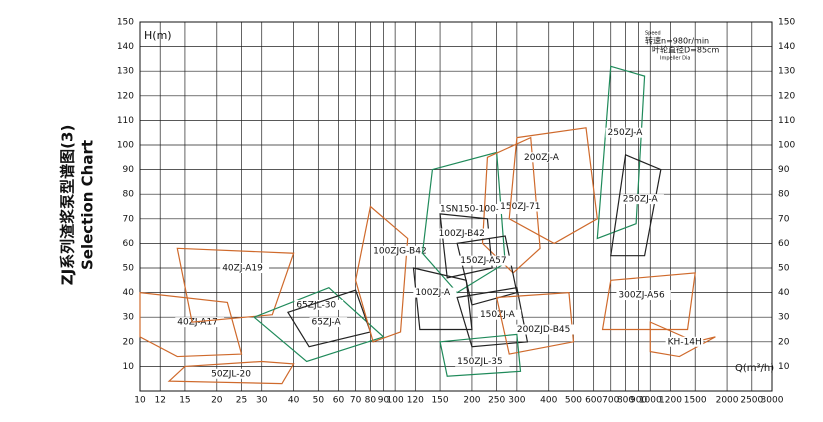 This screenshot has width=823, height=422. What do you see at coordinates (316, 305) in the screenshot?
I see `region-label: 65ZJL-30` at bounding box center [316, 305].